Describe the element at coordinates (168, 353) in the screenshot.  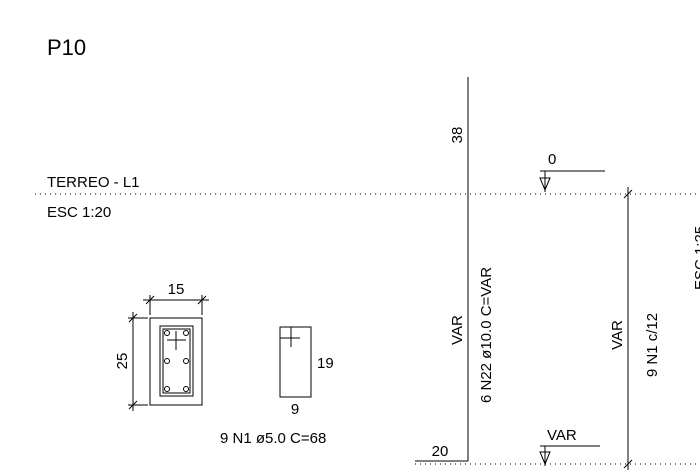
I see `section` at that location.